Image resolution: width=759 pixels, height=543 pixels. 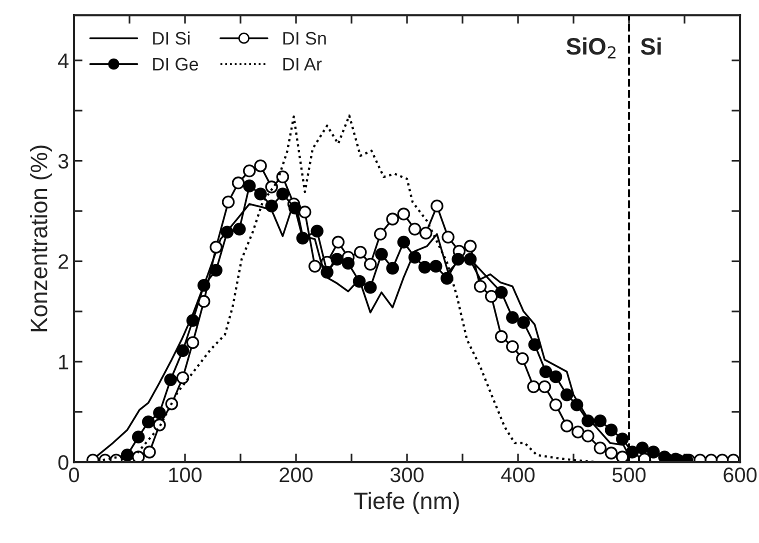 What do you see at coordinates (171, 38) in the screenshot?
I see `legend-label: DI Si` at bounding box center [171, 38].